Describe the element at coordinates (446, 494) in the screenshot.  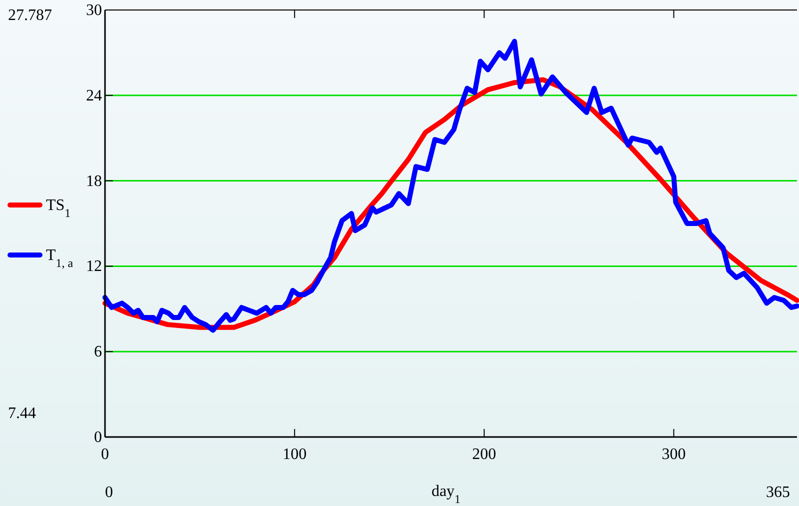
I see `x-axis-title: day$_{1}$` at that location.